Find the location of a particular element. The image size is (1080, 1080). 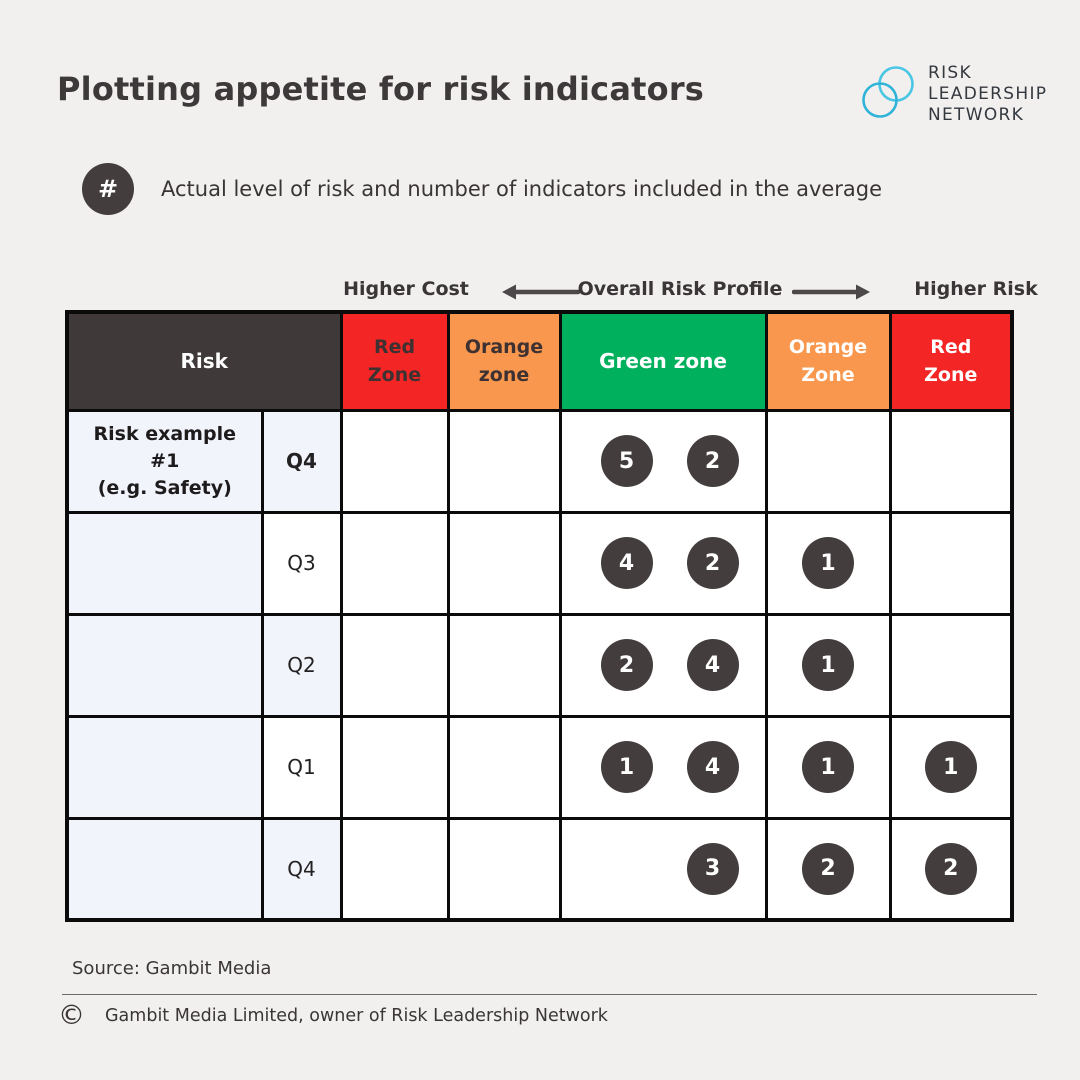

green-cell: 5 2 is located at coordinates (663, 461).